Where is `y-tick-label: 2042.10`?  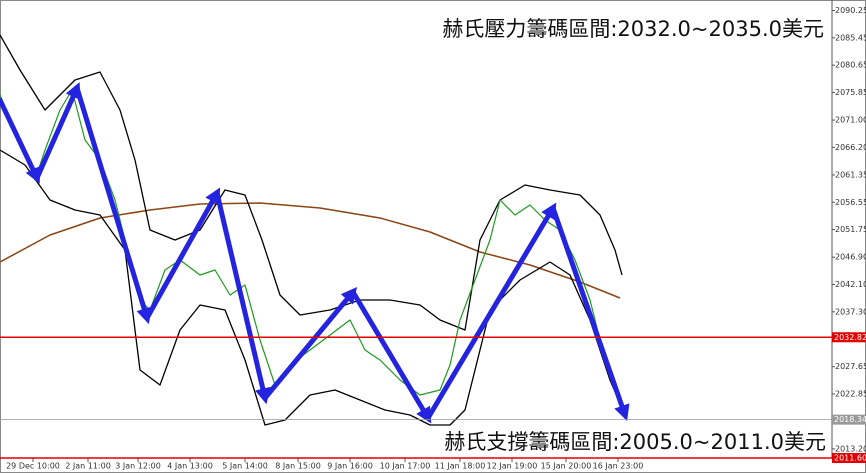
y-tick-label: 2042.10 is located at coordinates (850, 284).